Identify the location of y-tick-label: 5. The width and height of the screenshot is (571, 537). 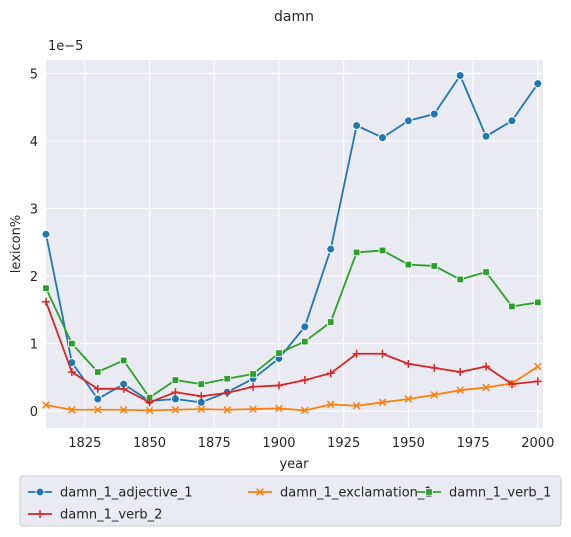
(34, 75).